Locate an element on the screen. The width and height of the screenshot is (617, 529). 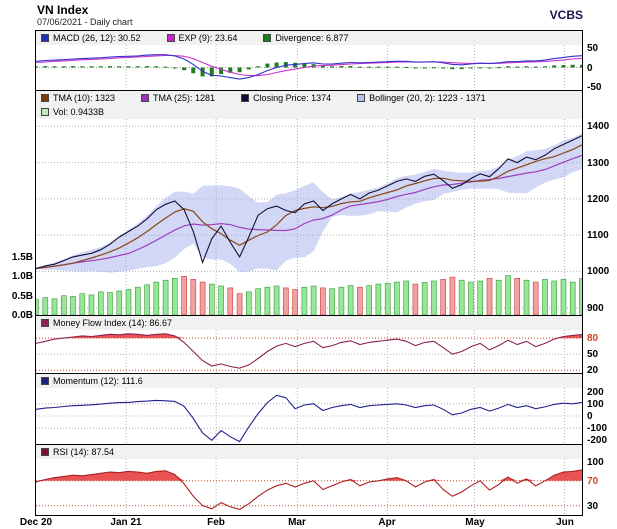
money-flow-index-panel: Money Flow Index (14): 86.67 is located at coordinates (309, 344).